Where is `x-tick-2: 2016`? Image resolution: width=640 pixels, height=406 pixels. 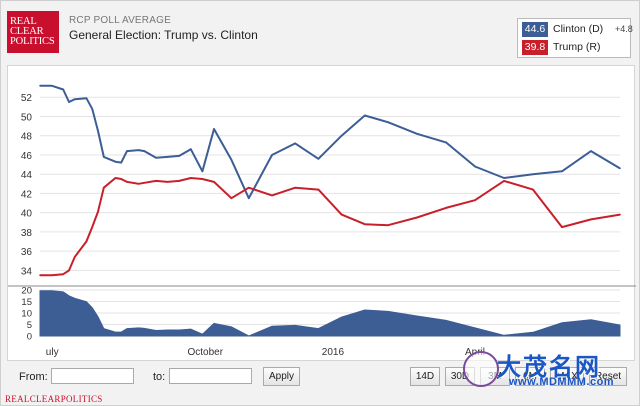 x-tick-2: 2016 is located at coordinates (333, 352).